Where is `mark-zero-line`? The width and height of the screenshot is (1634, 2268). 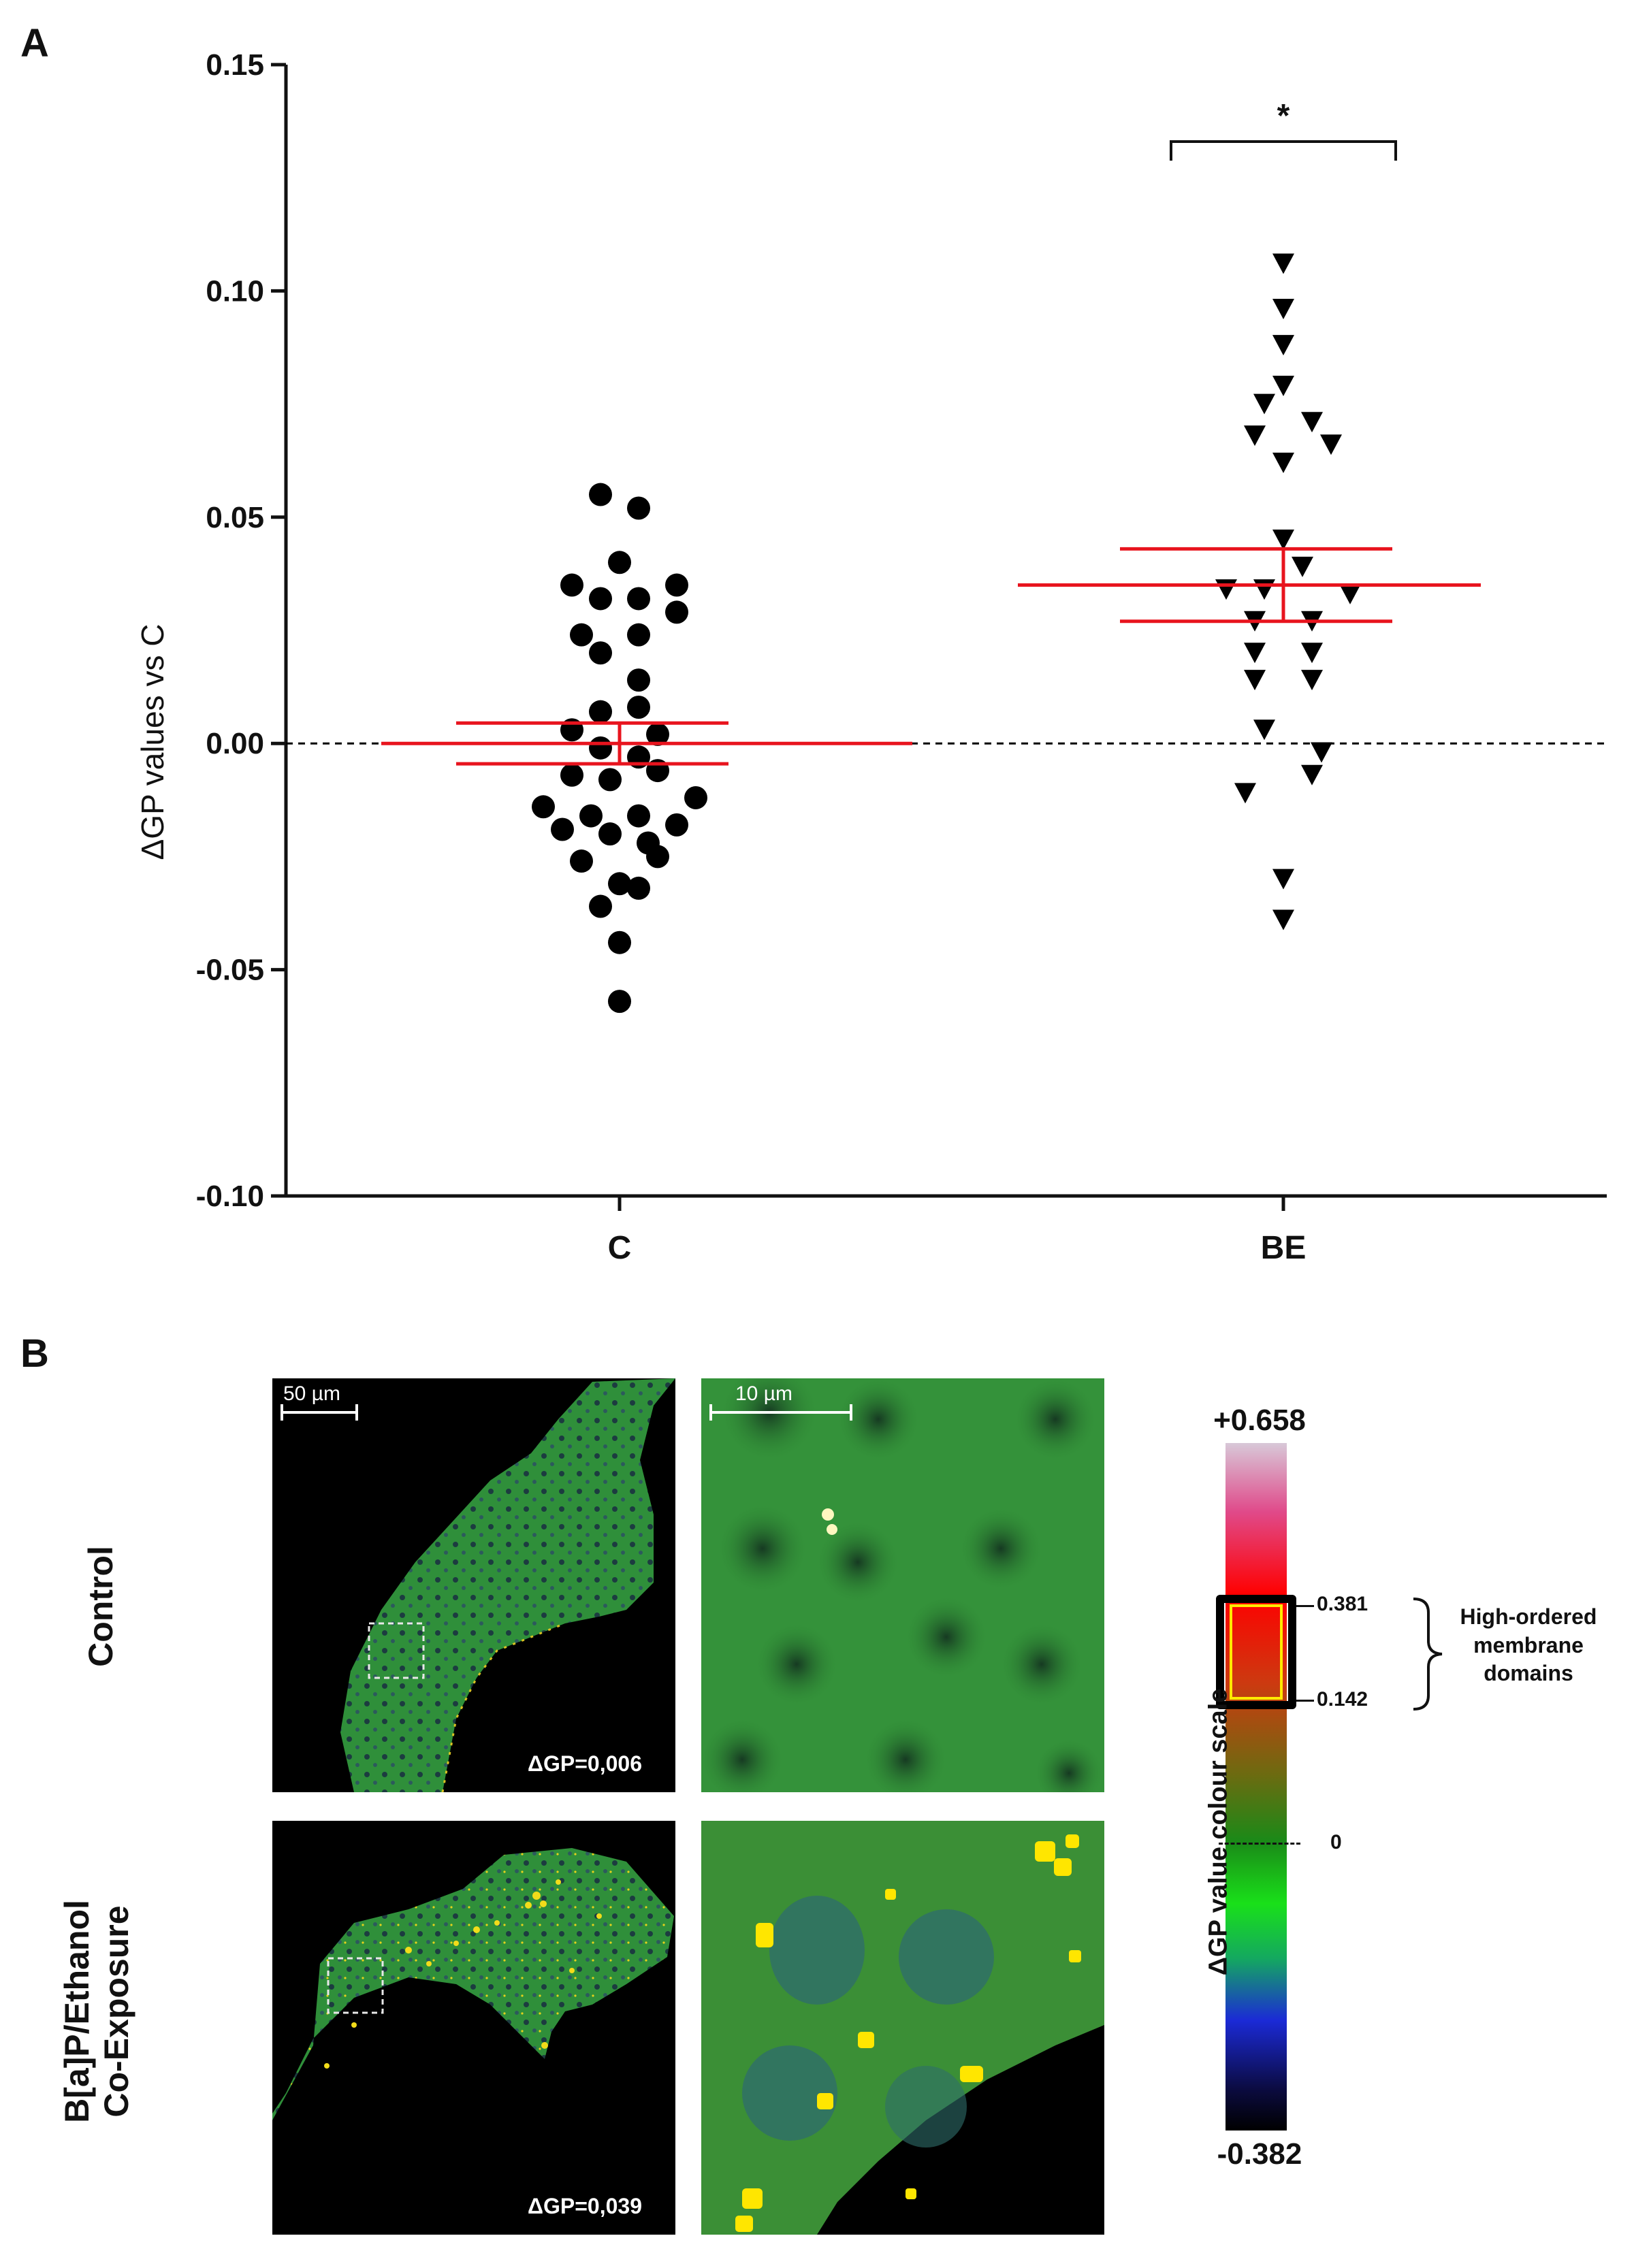 mark-zero-line is located at coordinates (1259, 1844).